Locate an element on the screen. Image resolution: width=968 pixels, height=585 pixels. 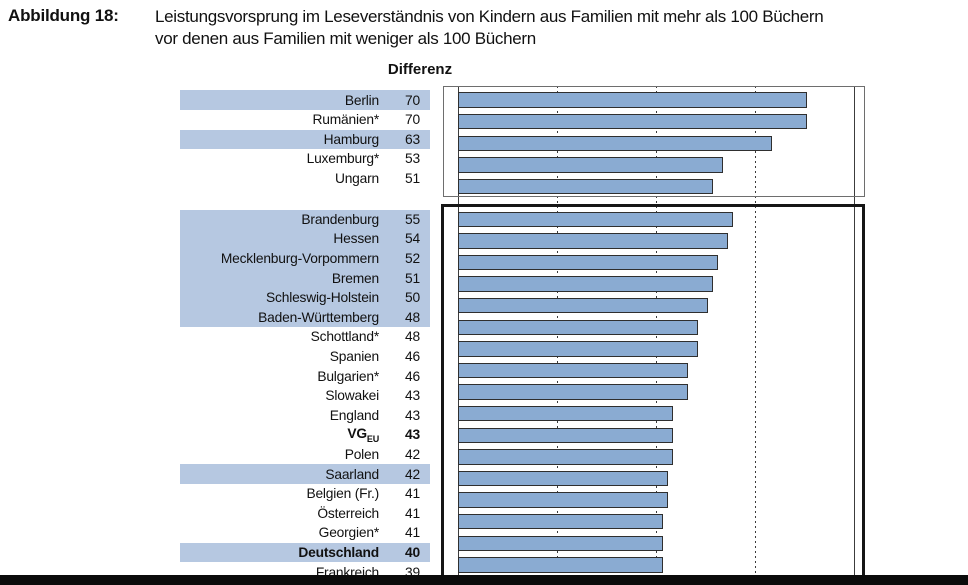
row-value: 40 is located at coordinates (412, 552).